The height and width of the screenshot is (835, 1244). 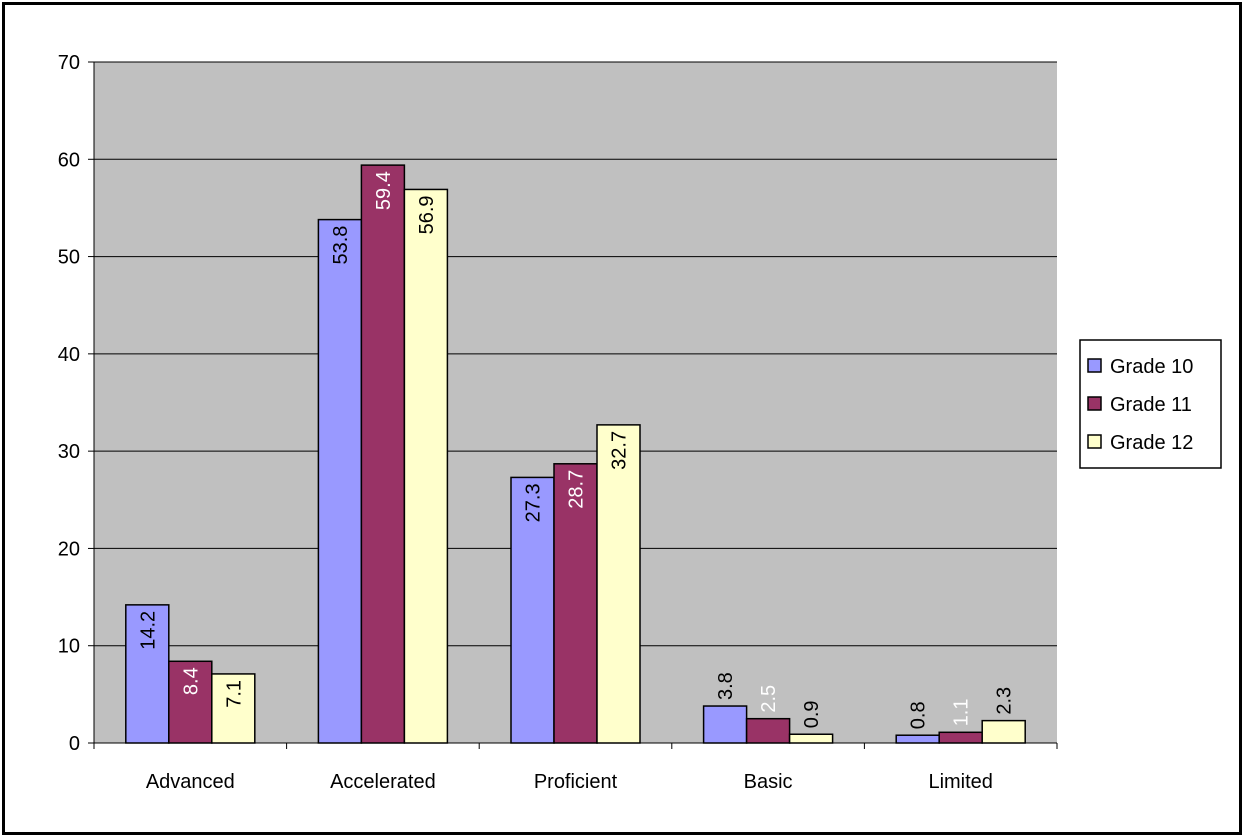 I want to click on legend-label: Grade 10, so click(x=1151, y=367).